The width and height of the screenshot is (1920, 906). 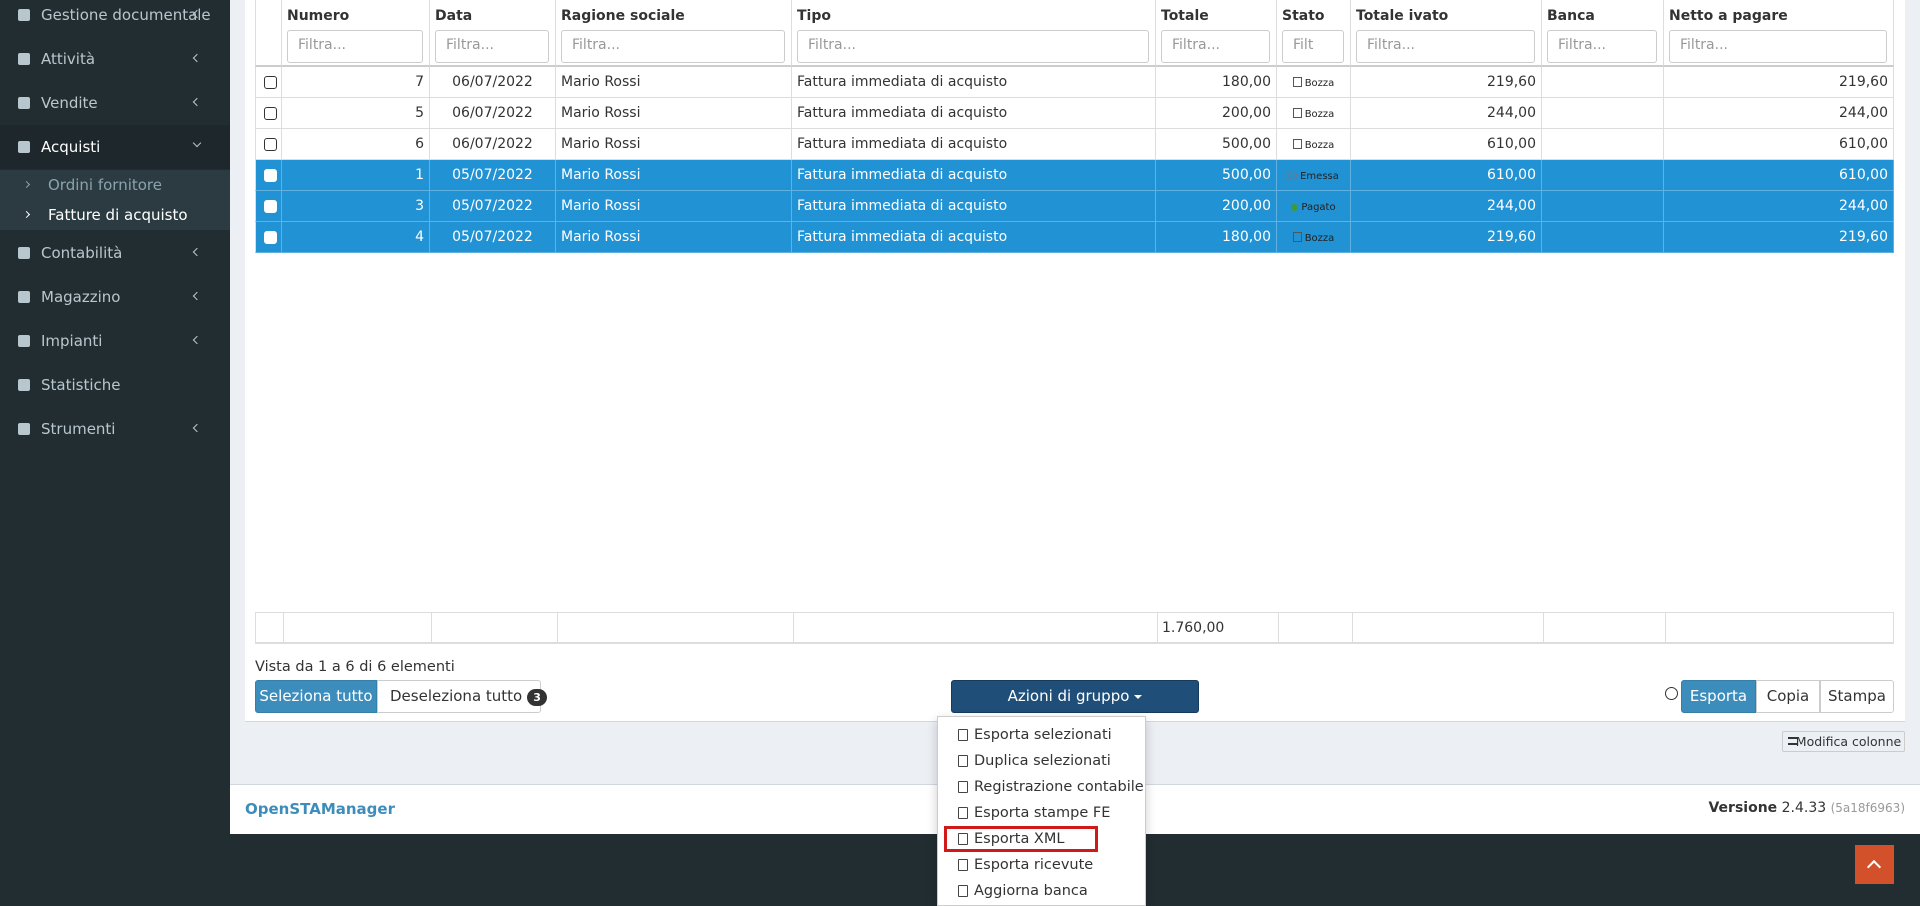 What do you see at coordinates (1041, 891) in the screenshot?
I see `dropdown-item: Aggiorna banca` at bounding box center [1041, 891].